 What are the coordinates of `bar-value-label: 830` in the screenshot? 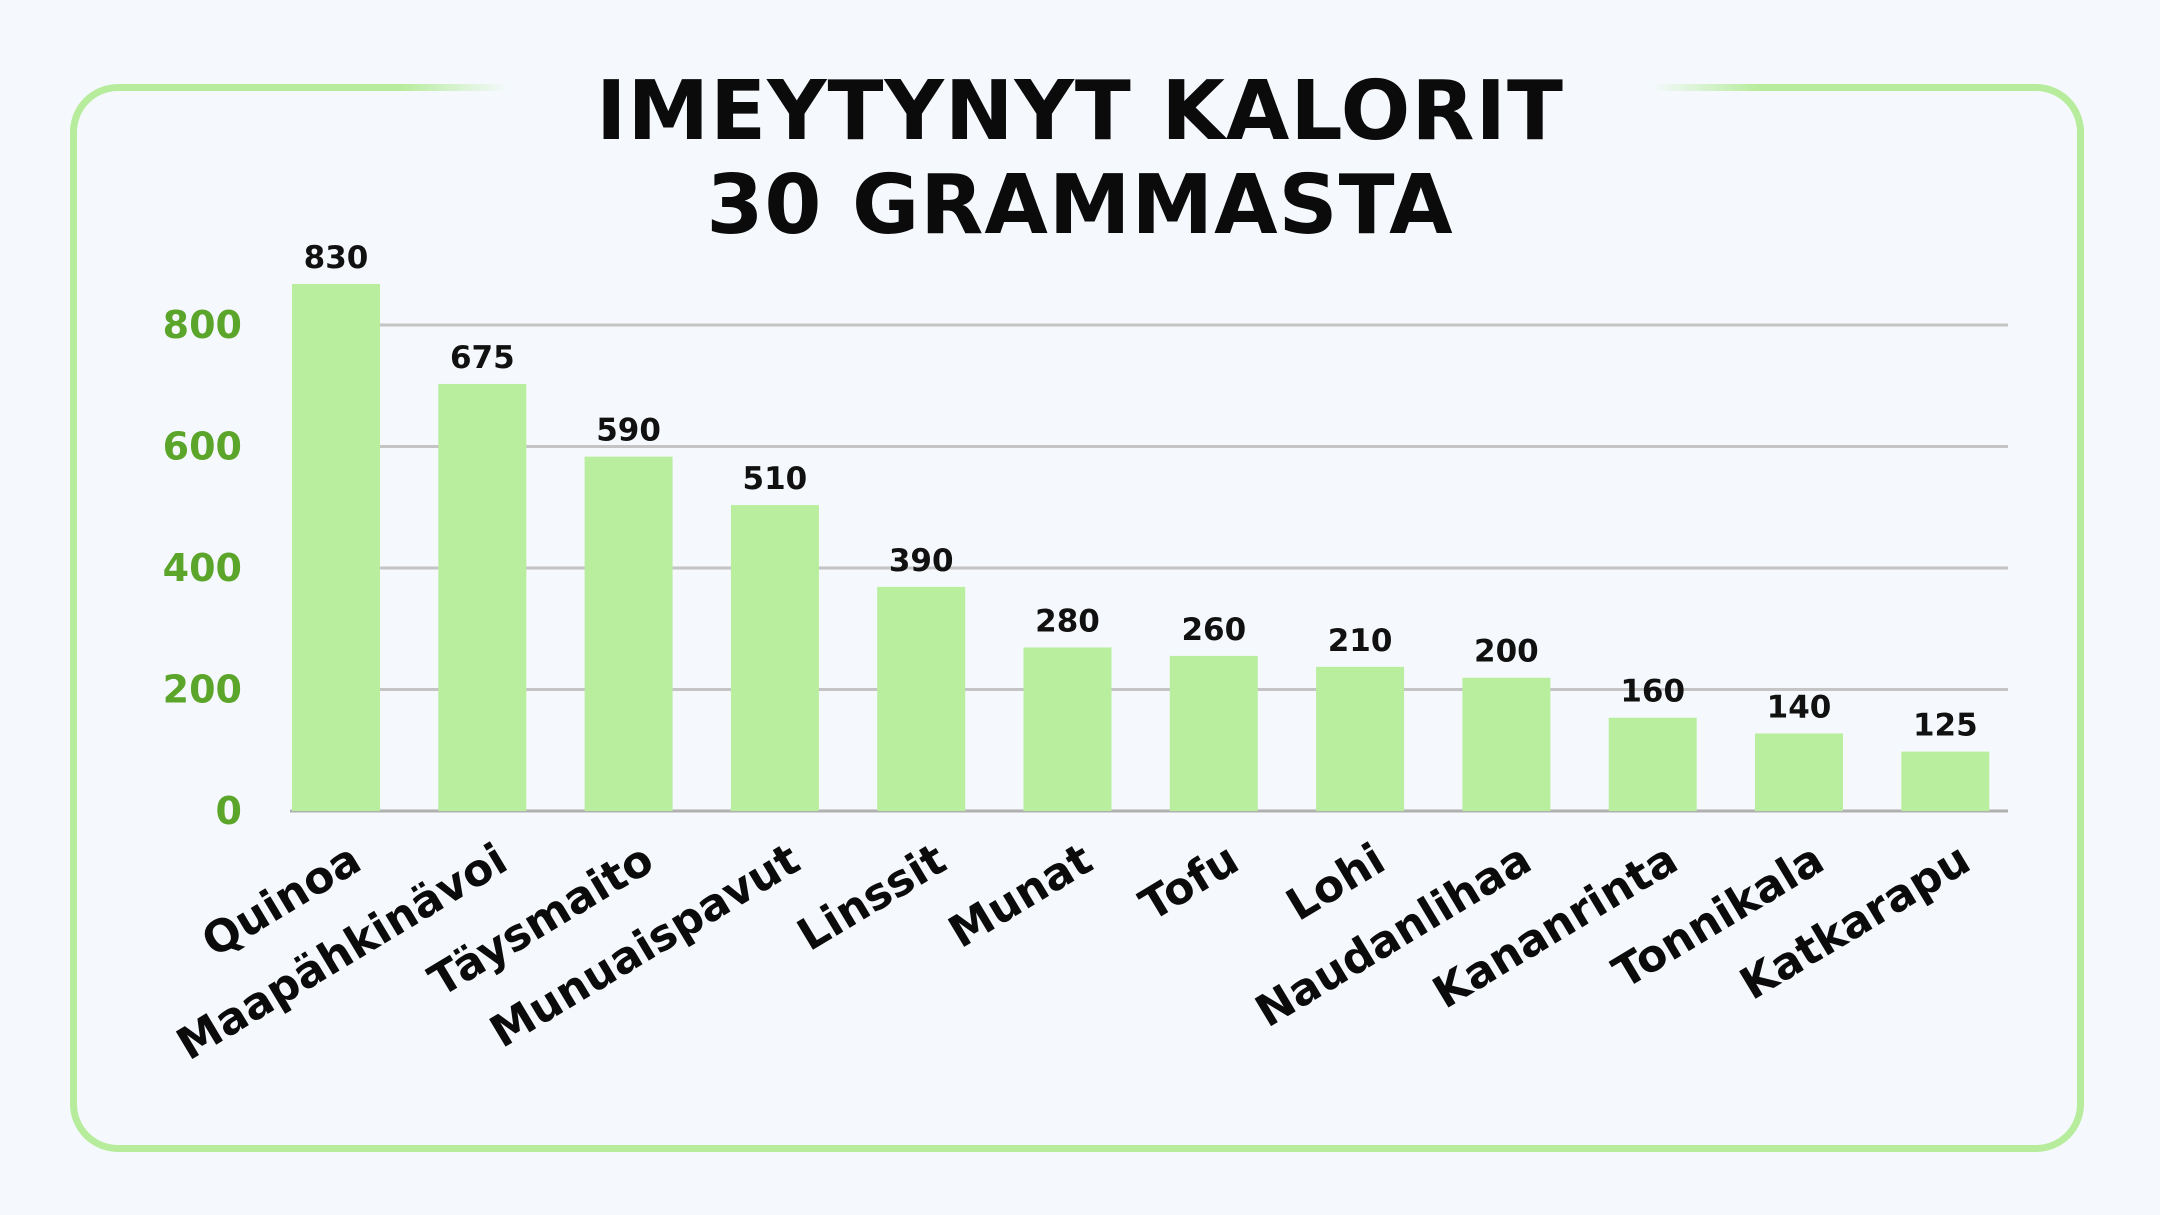 It's located at (336, 258).